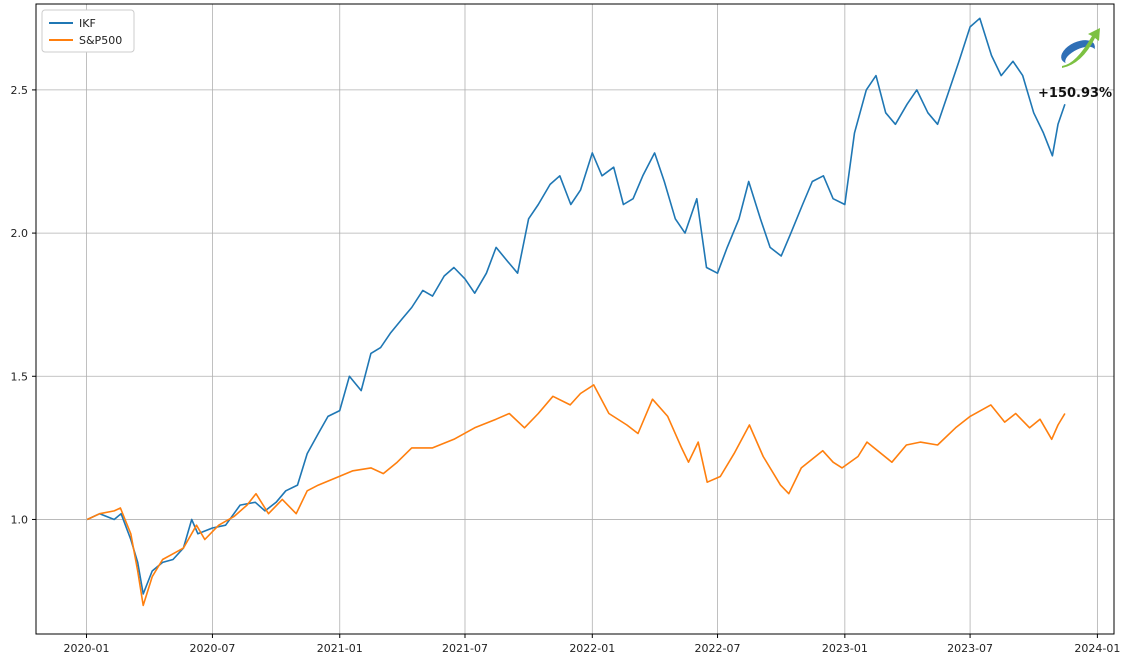  I want to click on y-tick-label: 2.0, so click(20, 233).